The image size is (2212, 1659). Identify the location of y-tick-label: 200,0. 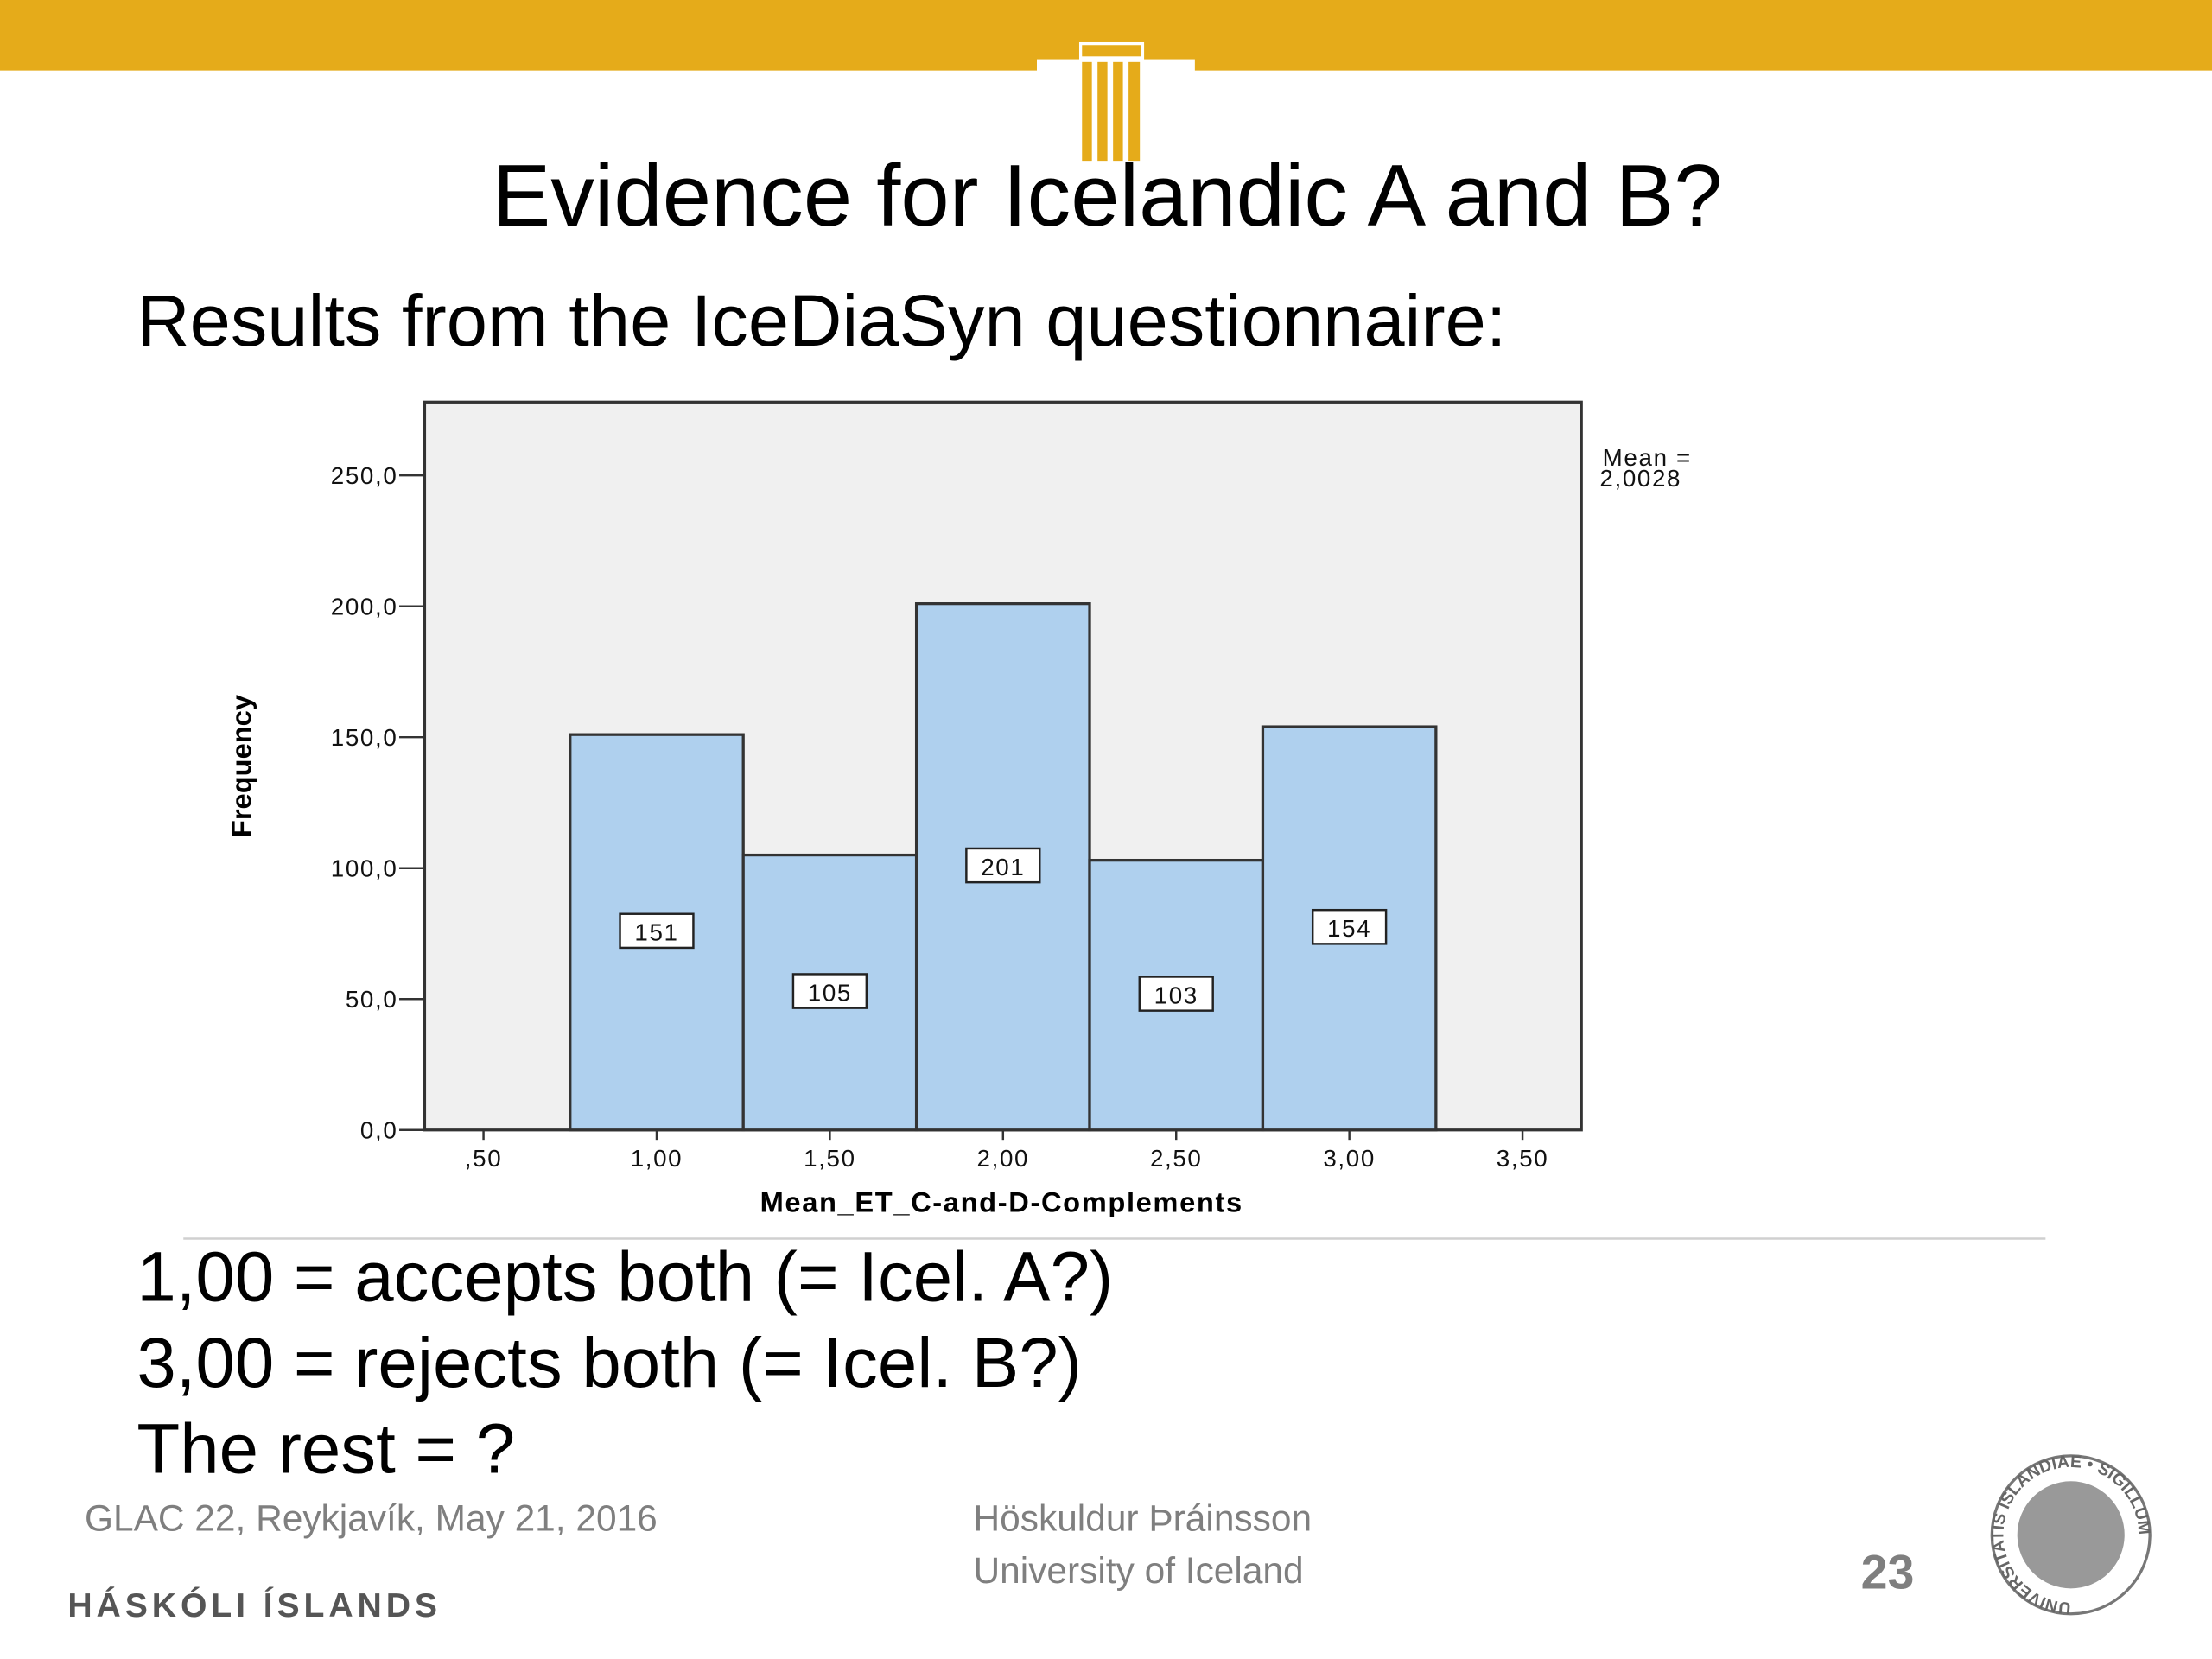
(364, 606).